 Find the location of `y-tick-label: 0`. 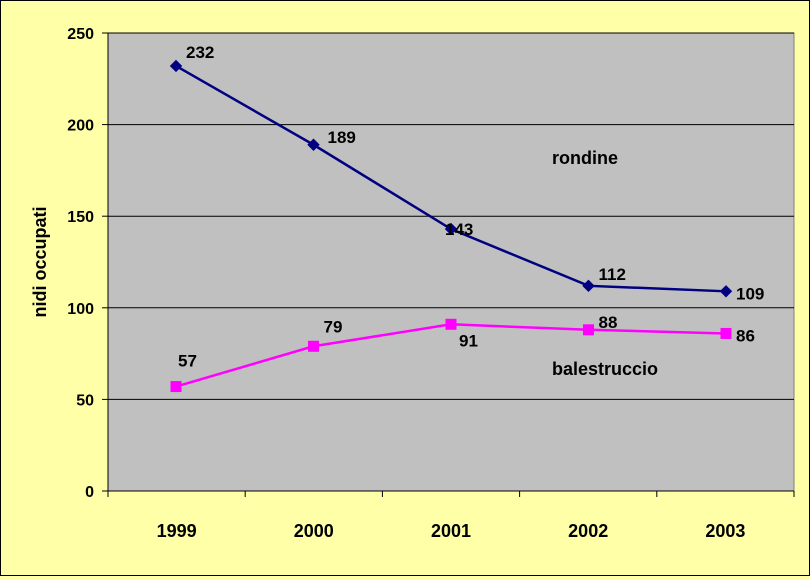

y-tick-label: 0 is located at coordinates (89, 492).